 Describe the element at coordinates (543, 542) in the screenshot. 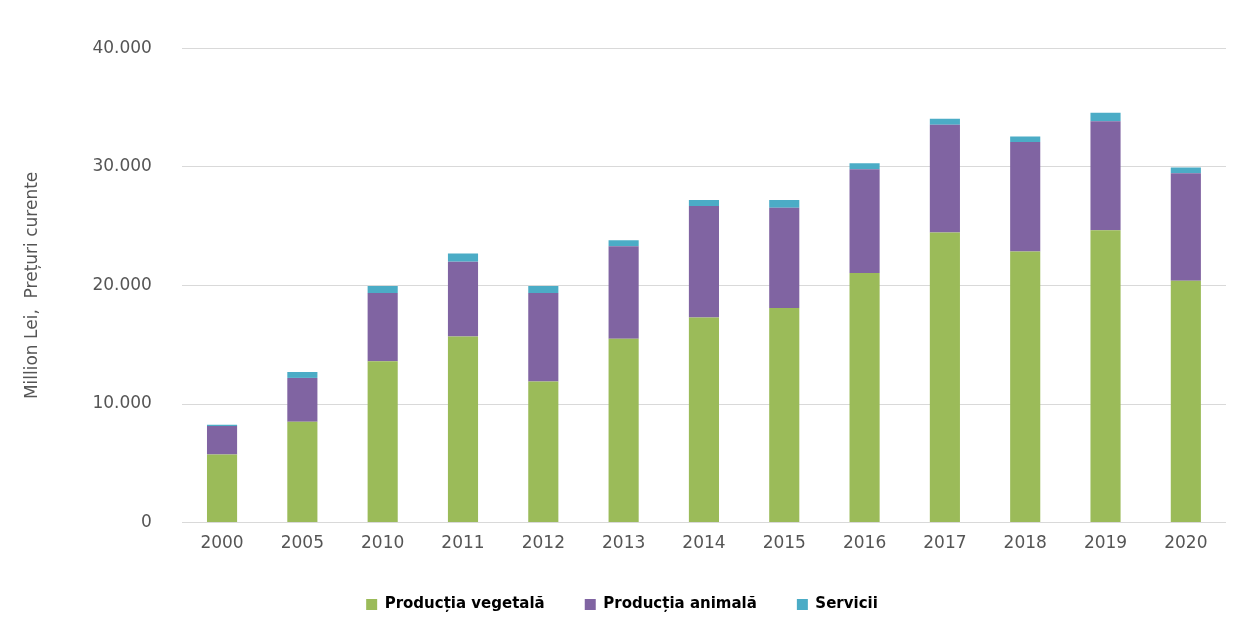

I see `x-tick-label: 2012` at that location.